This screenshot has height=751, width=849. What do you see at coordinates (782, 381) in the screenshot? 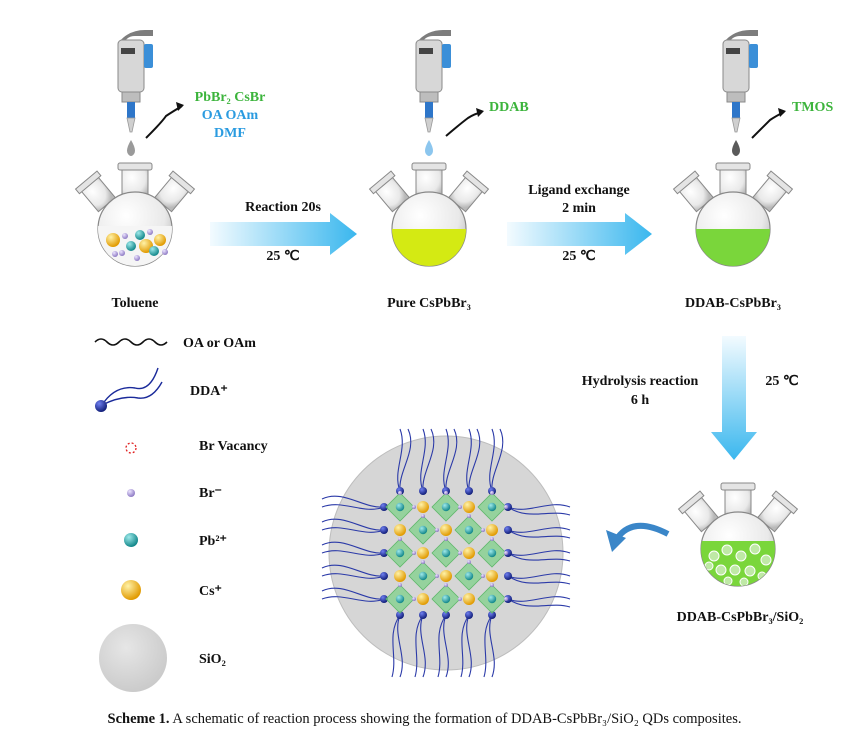
I see `arrow3-right: 25 ℃` at bounding box center [782, 381].